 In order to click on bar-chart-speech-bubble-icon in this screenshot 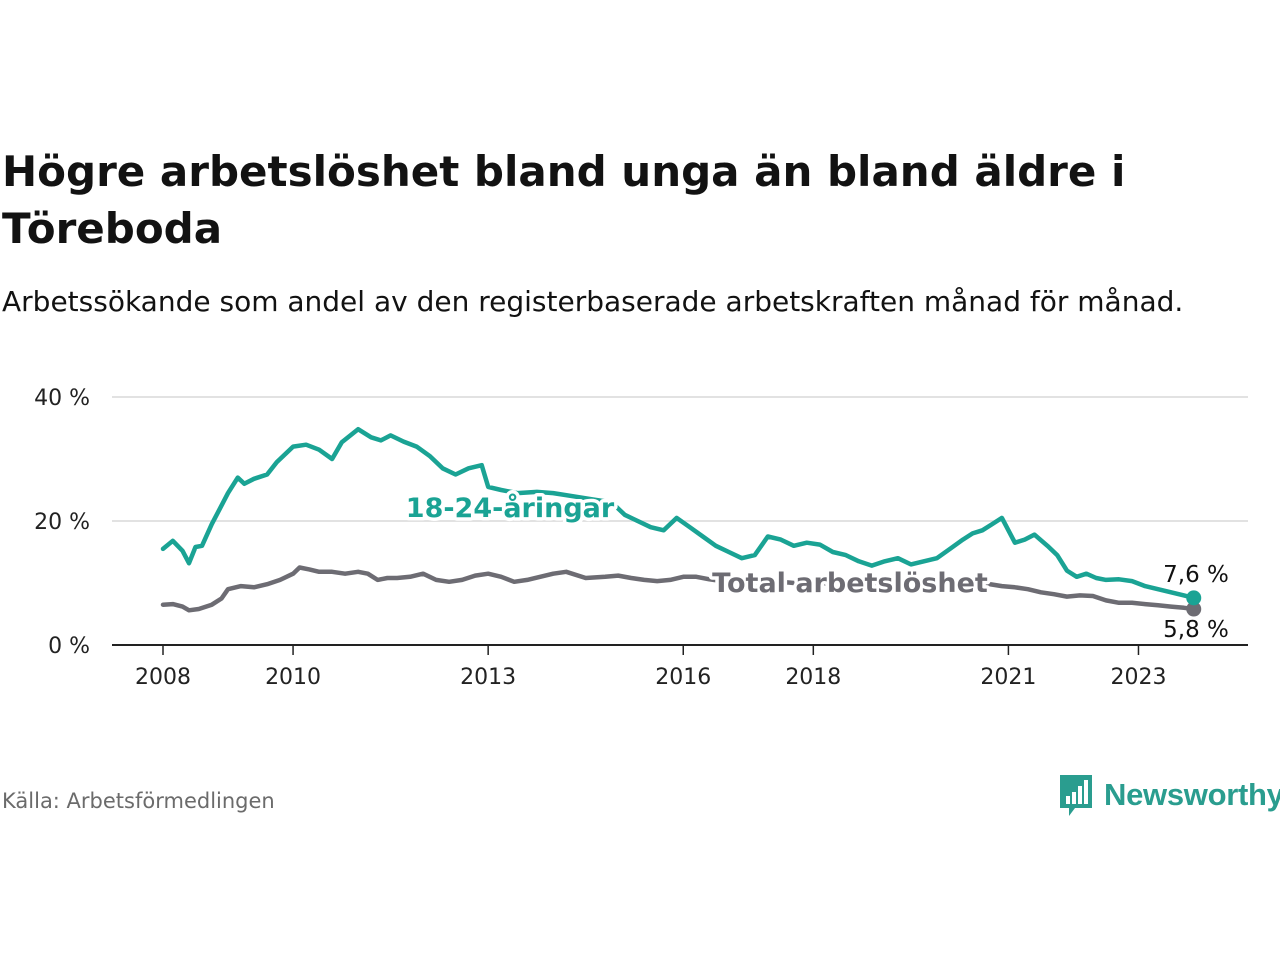, I will do `click(1076, 795)`.